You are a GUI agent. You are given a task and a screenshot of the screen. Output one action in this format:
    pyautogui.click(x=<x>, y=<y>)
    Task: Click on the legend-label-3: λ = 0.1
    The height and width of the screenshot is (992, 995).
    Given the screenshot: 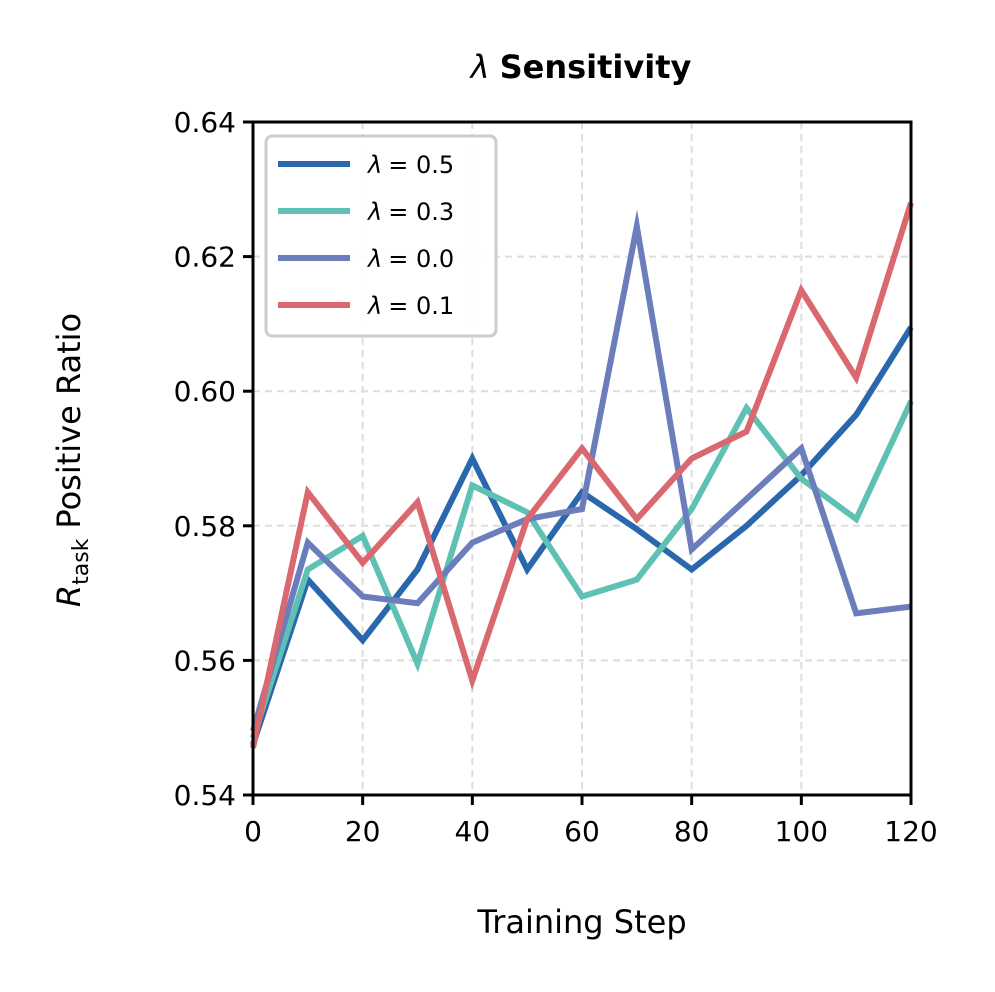 What is the action you would take?
    pyautogui.click(x=410, y=306)
    